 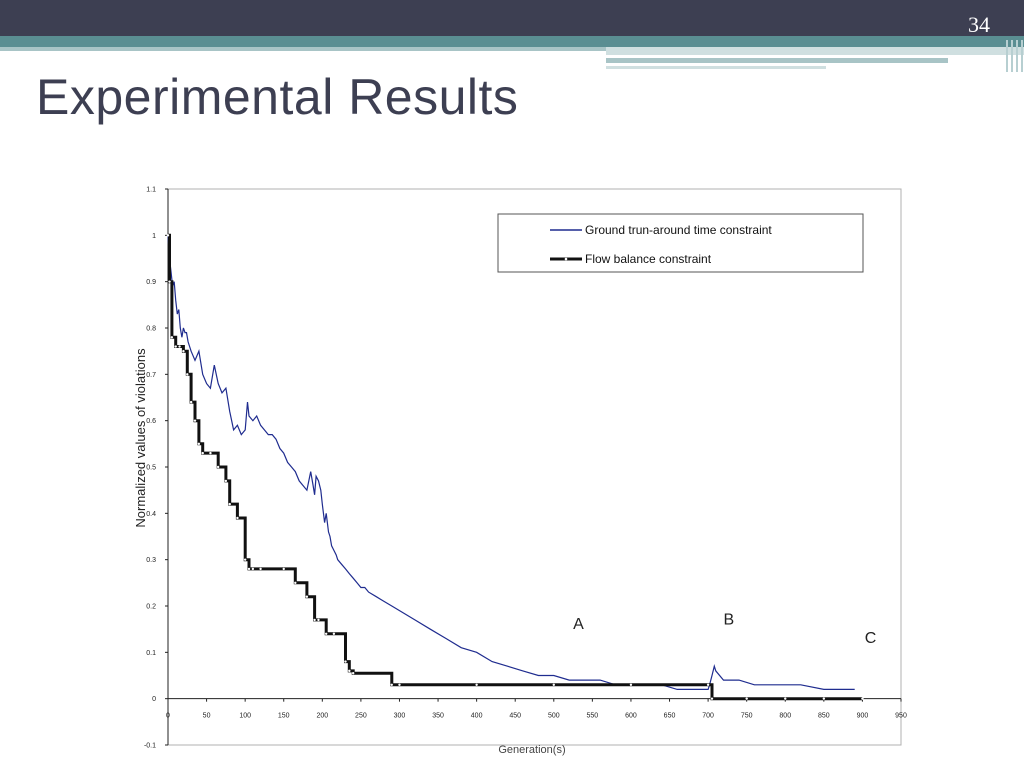 What do you see at coordinates (863, 716) in the screenshot?
I see `x-tick-label: 900` at bounding box center [863, 716].